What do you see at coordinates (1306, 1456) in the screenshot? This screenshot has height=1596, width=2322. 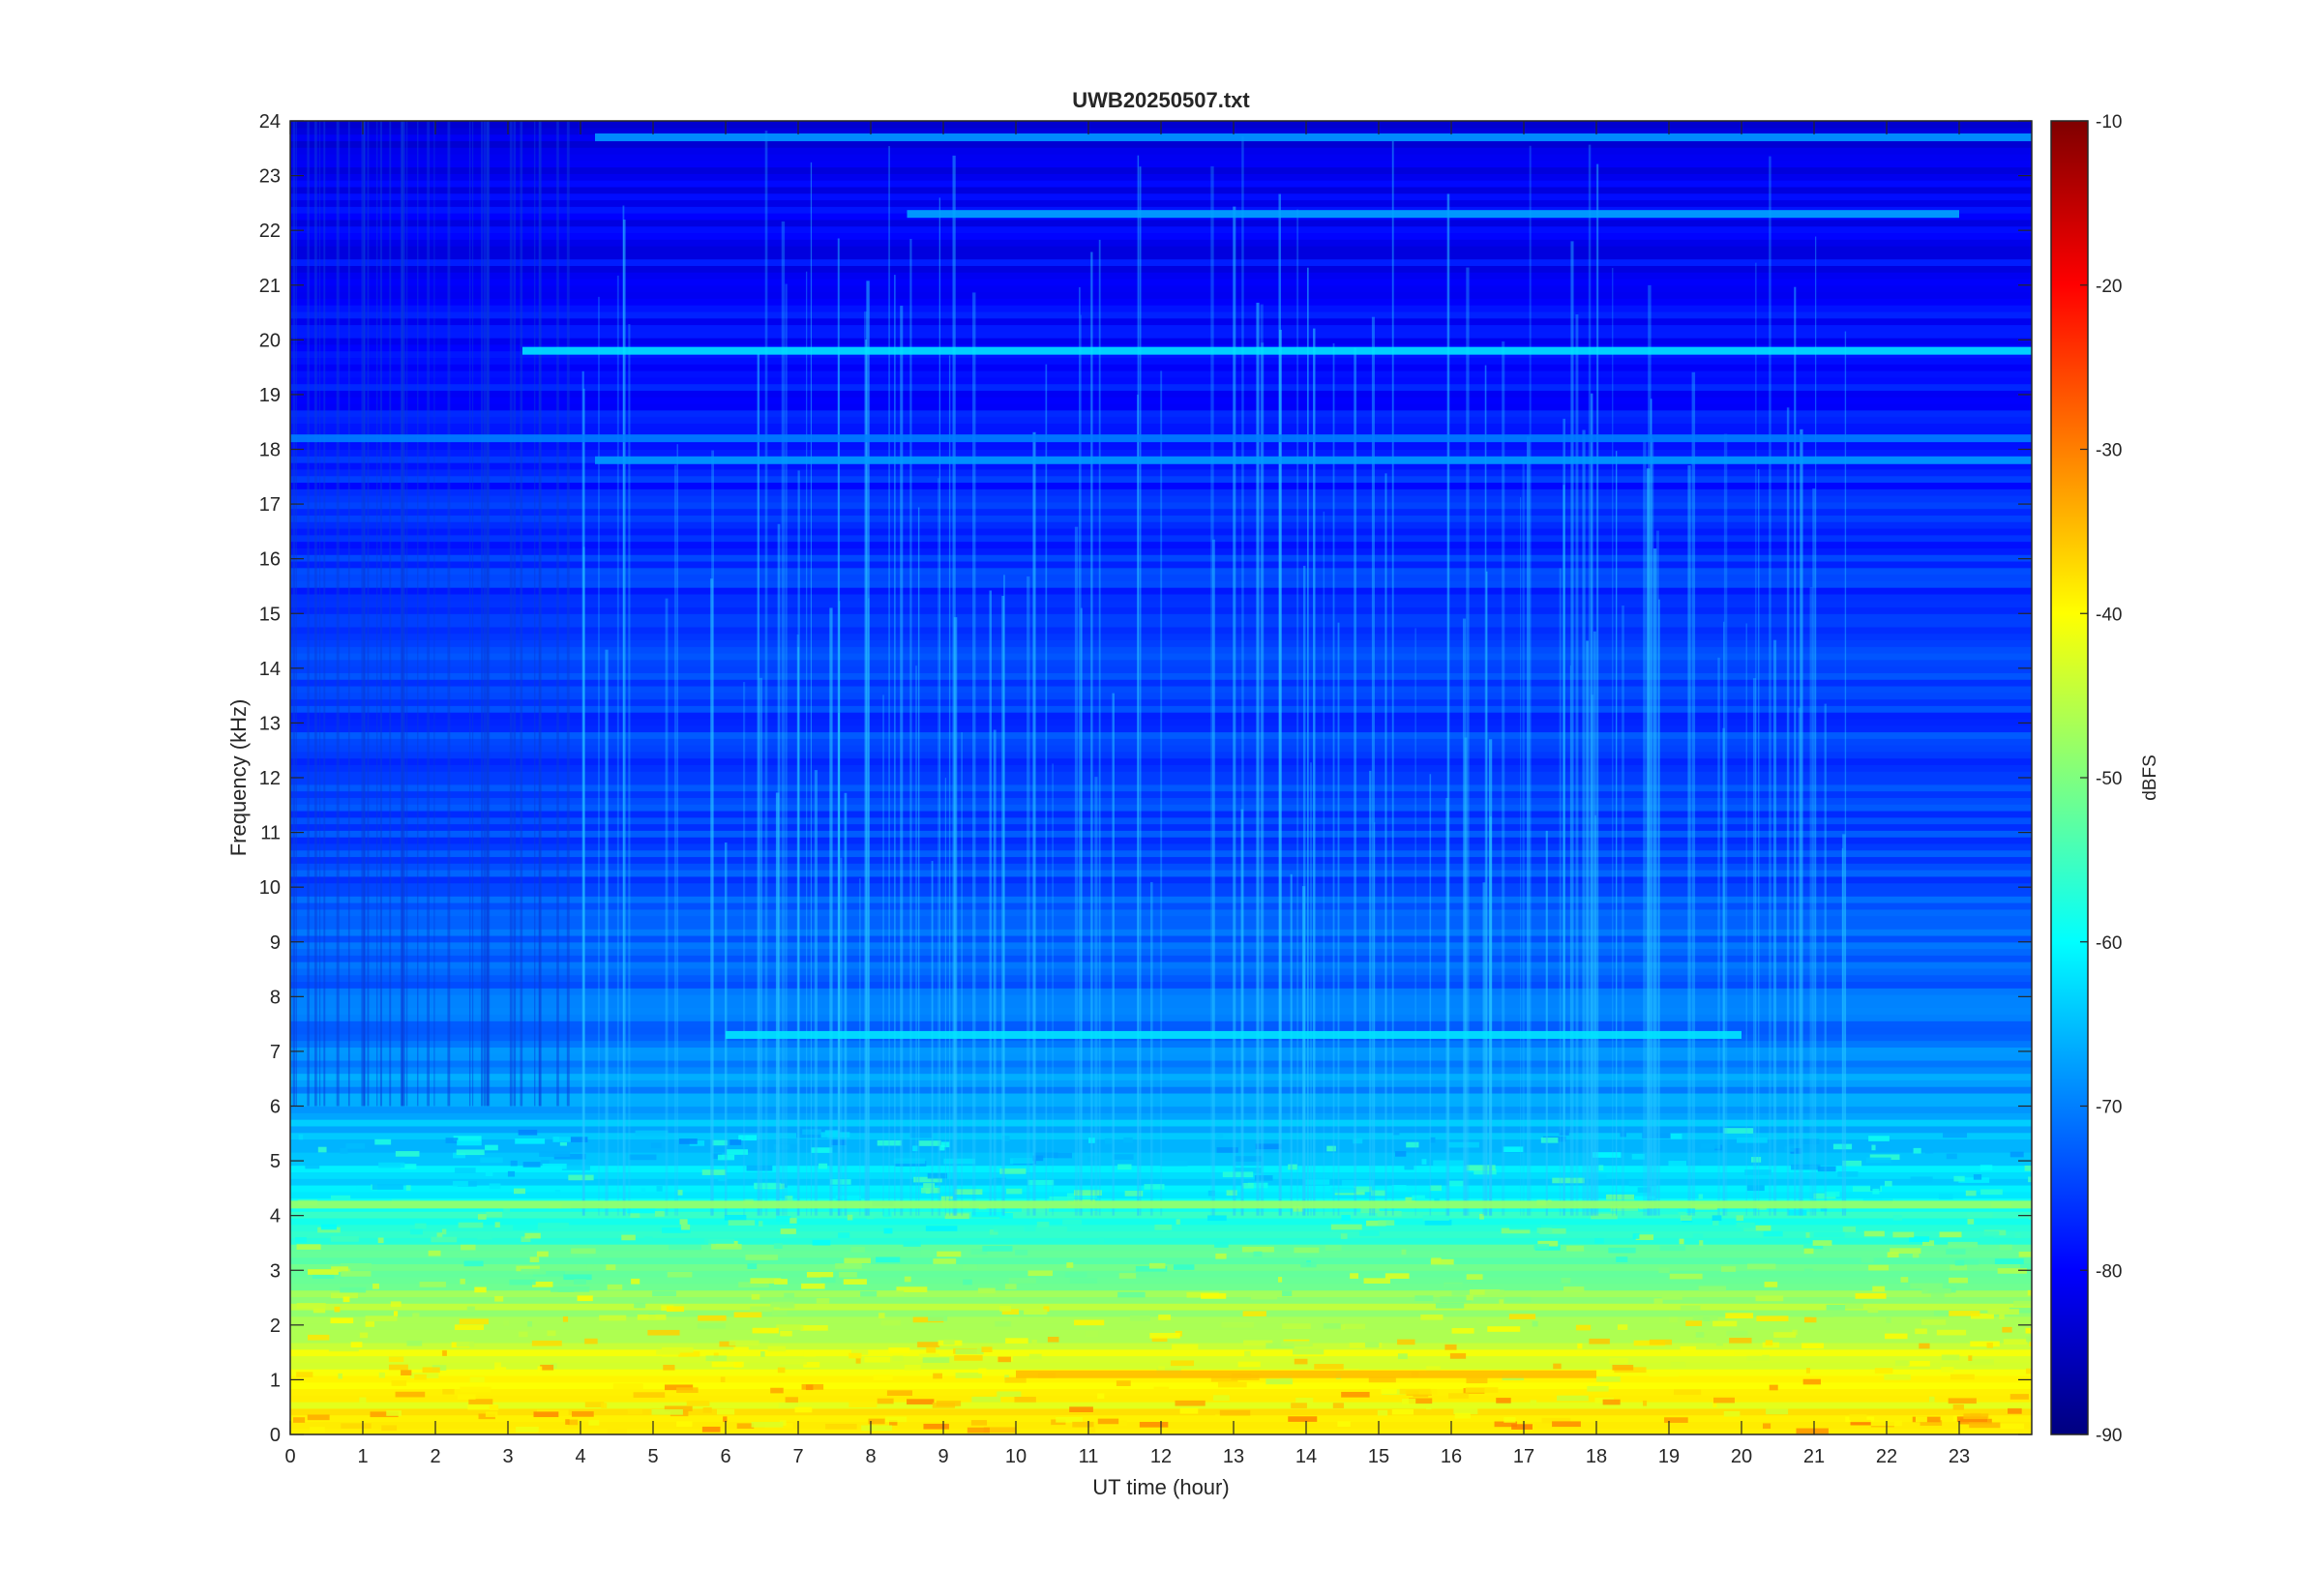 I see `x-tick-label: 14` at bounding box center [1306, 1456].